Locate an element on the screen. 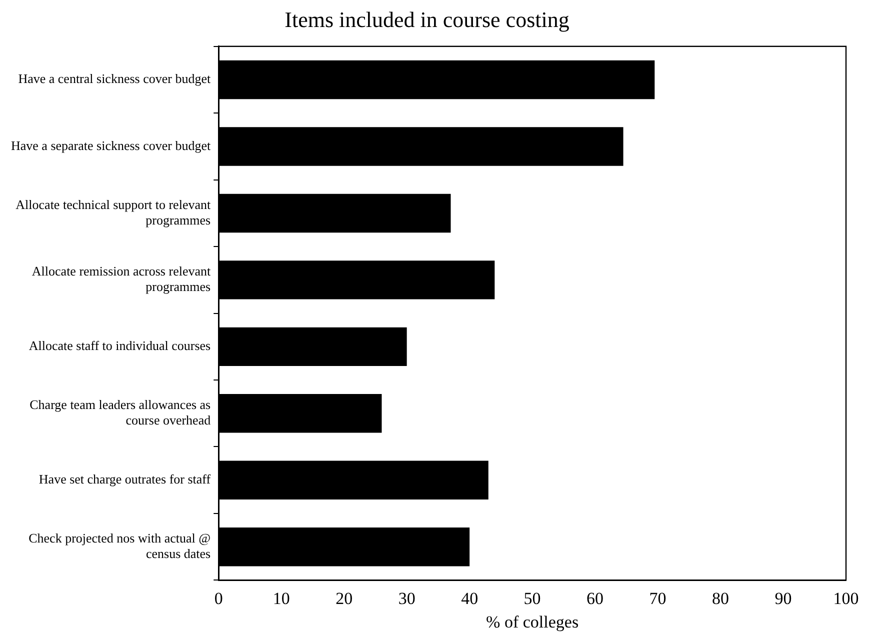 This screenshot has width=876, height=633. y-tick-label: Check projected nos with actual @ census dates is located at coordinates (119, 546).